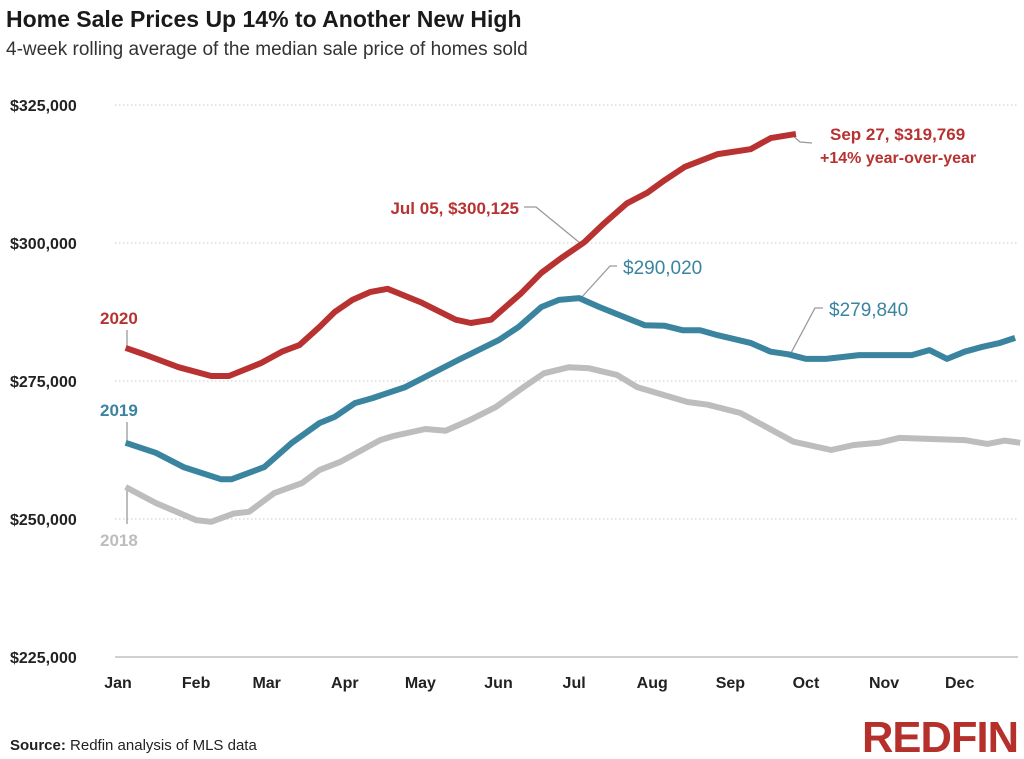  What do you see at coordinates (119, 540) in the screenshot?
I see `label-2018: 2018` at bounding box center [119, 540].